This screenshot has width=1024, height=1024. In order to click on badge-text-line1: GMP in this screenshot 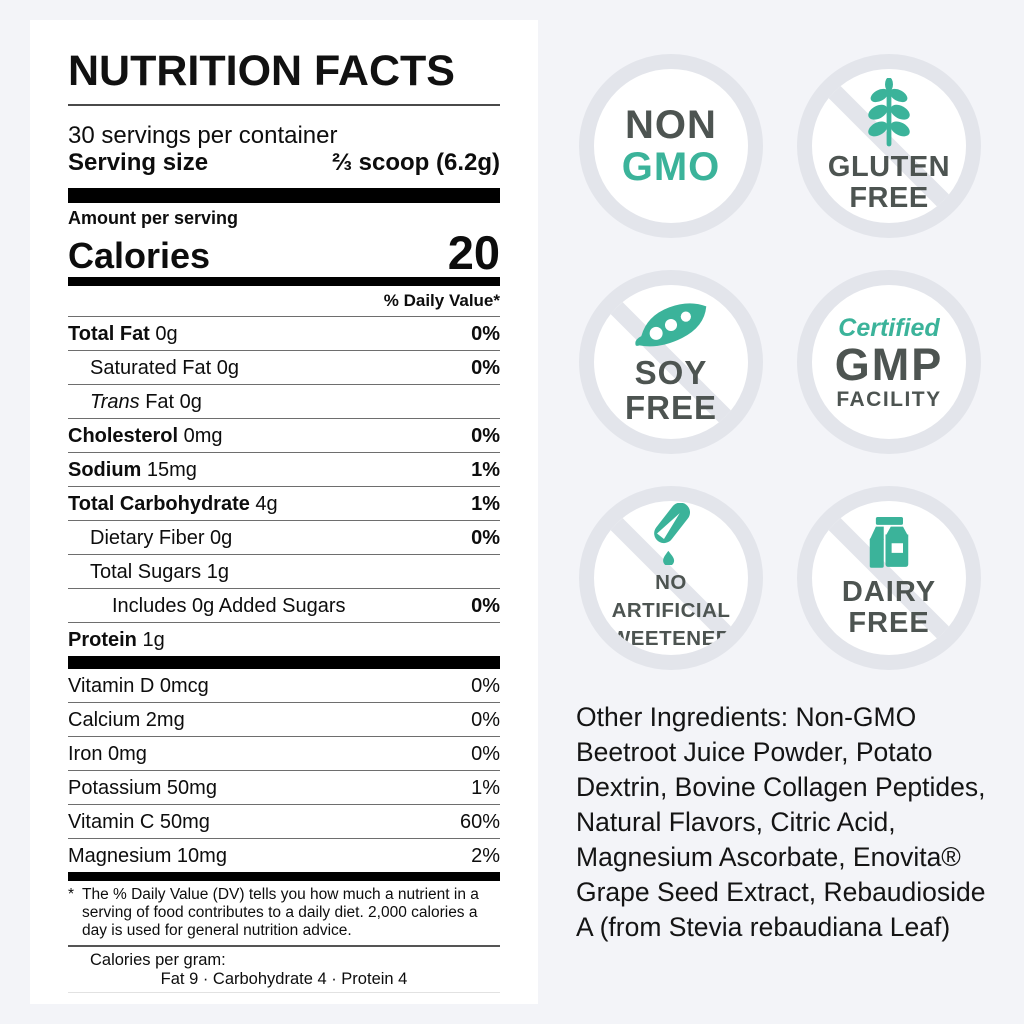, I will do `click(889, 364)`.